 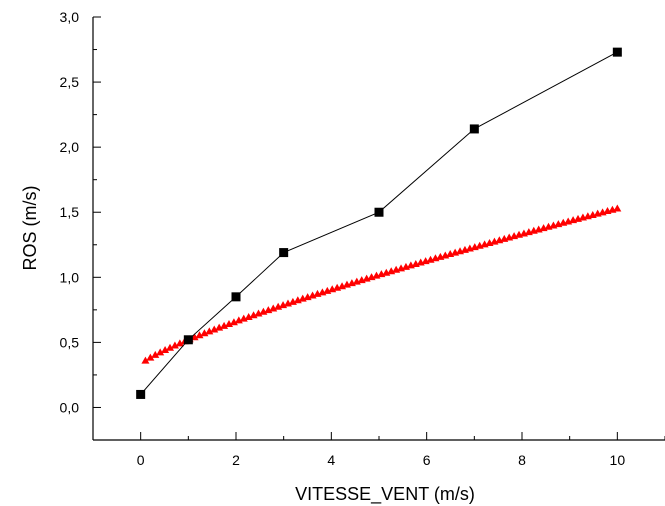 What do you see at coordinates (70, 17) in the screenshot?
I see `y-tick-label: 3,0` at bounding box center [70, 17].